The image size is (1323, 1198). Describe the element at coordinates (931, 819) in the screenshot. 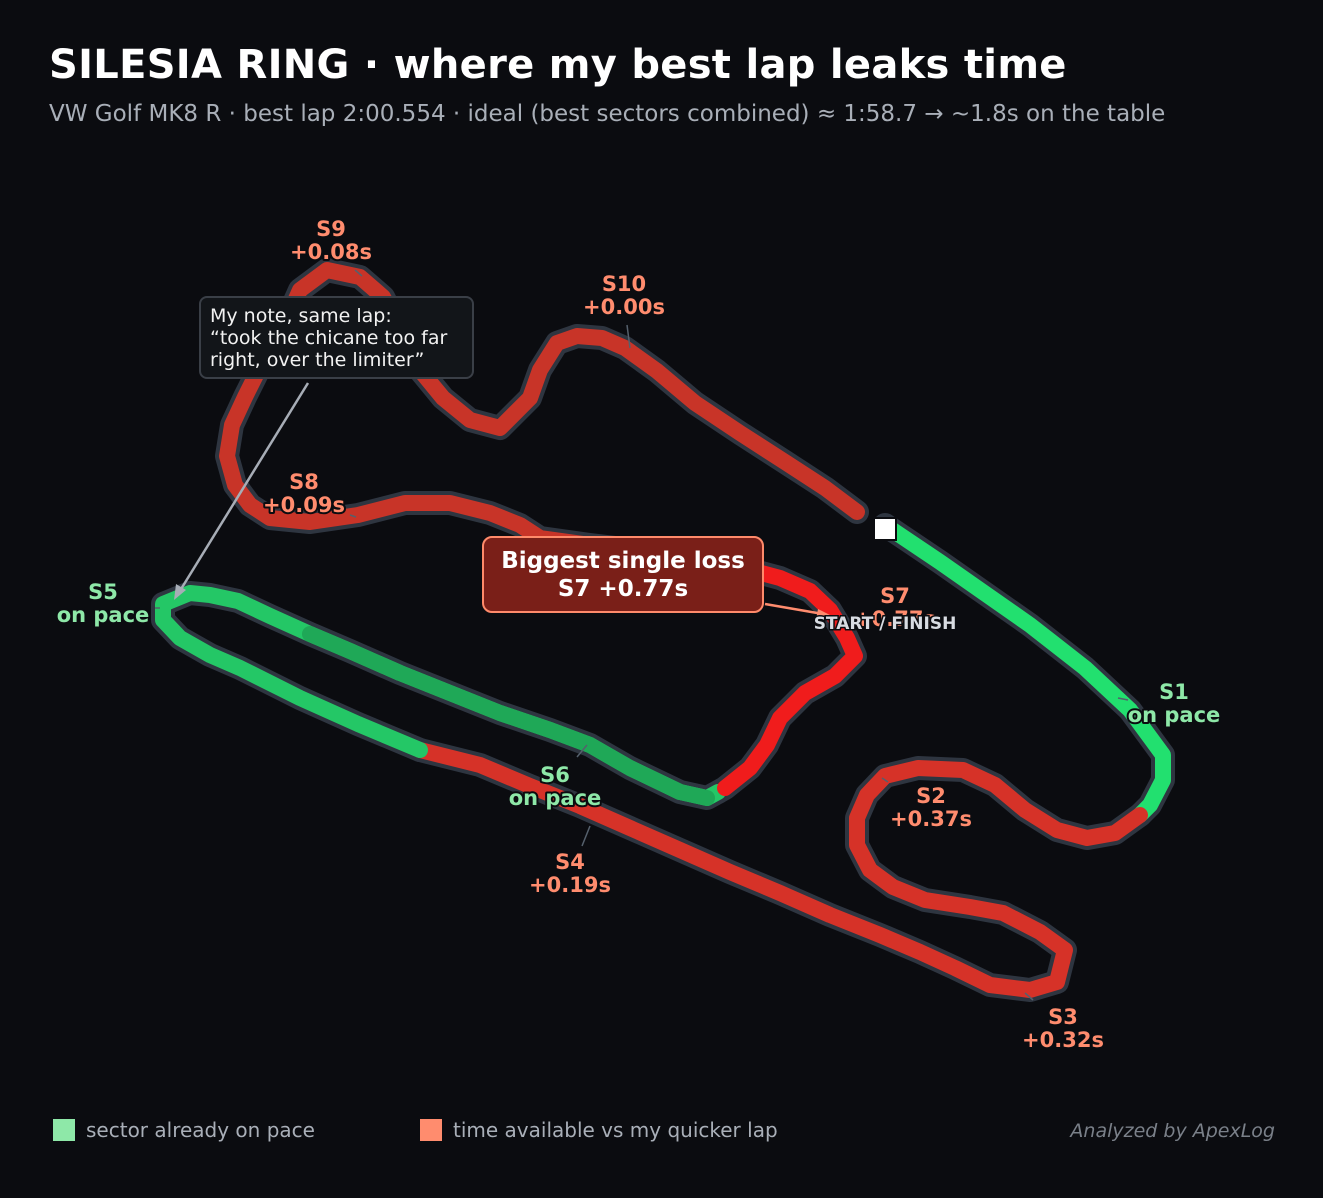

I see `sector-delta-s2: +0.37s` at that location.